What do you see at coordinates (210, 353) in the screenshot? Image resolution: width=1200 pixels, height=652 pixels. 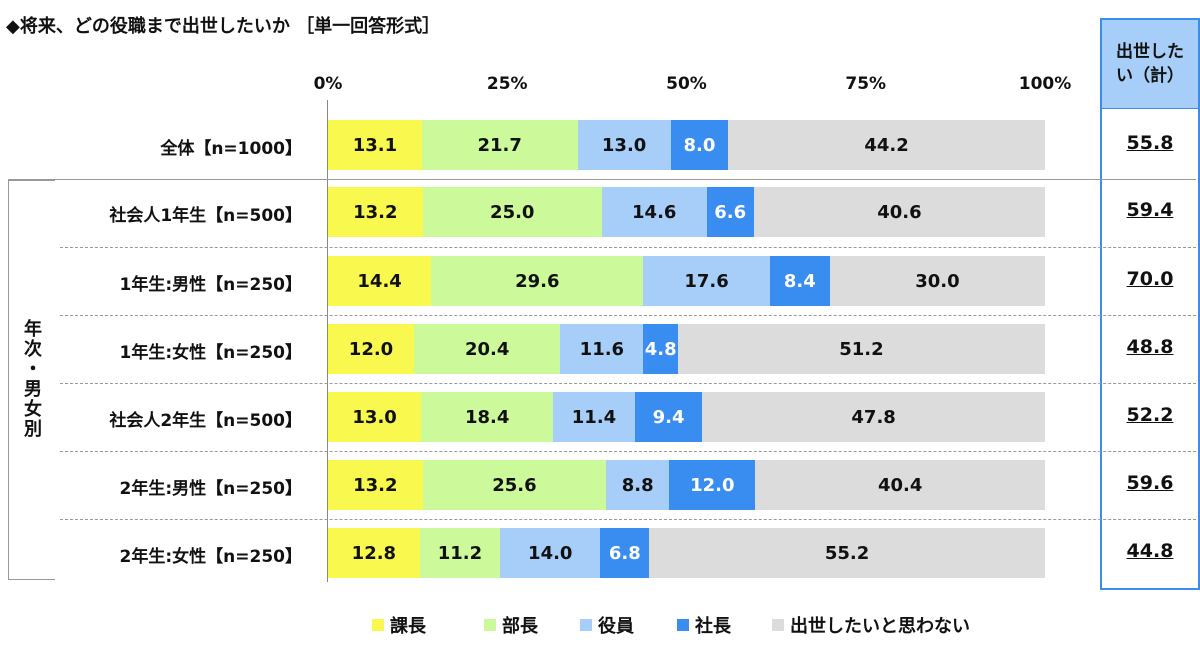 I see `row-label: 1年生:女性【n=250】` at bounding box center [210, 353].